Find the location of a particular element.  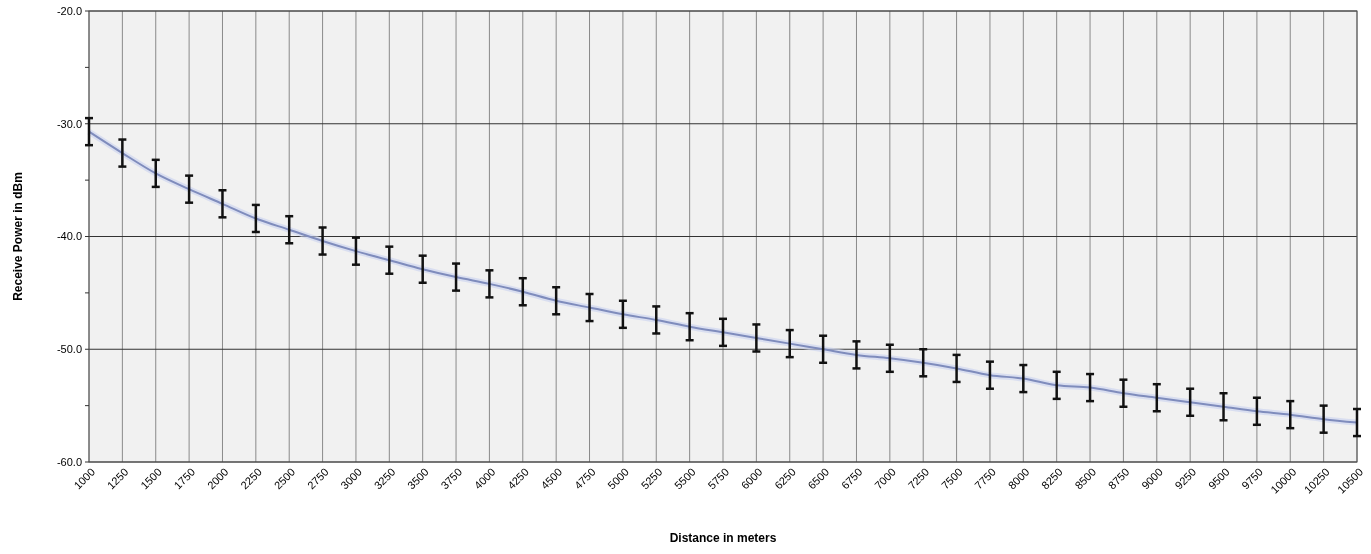

y-axis-title: Receive Power in dBm is located at coordinates (18, 236).